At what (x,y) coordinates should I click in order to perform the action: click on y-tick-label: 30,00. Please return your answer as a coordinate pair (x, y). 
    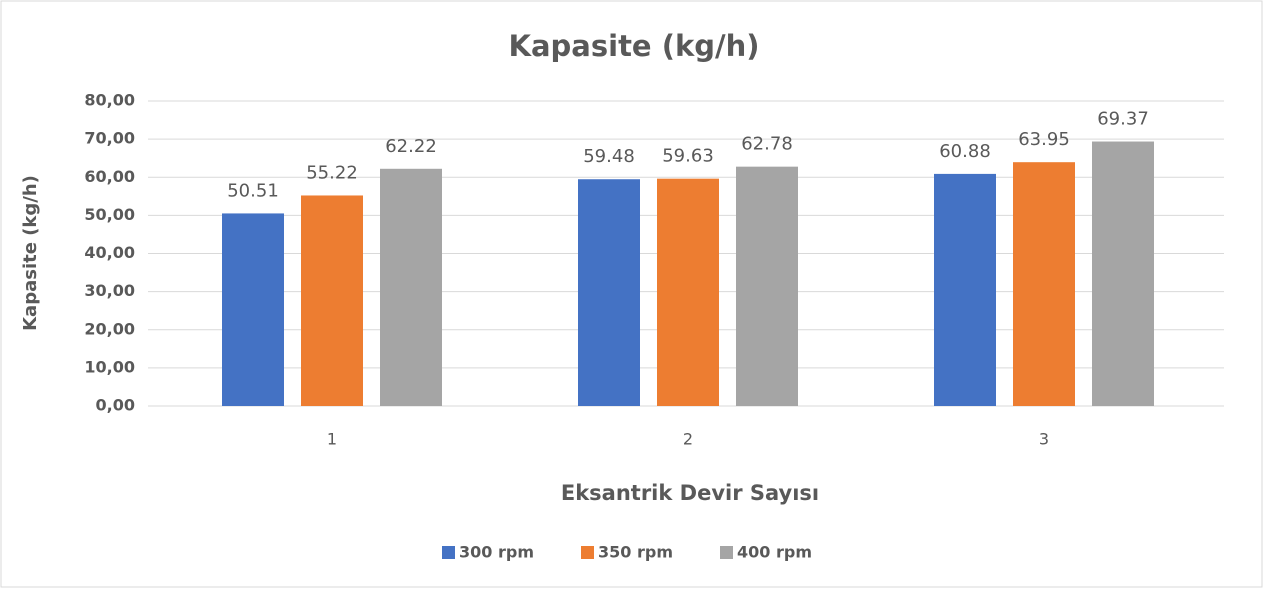
    Looking at the image, I should click on (109, 290).